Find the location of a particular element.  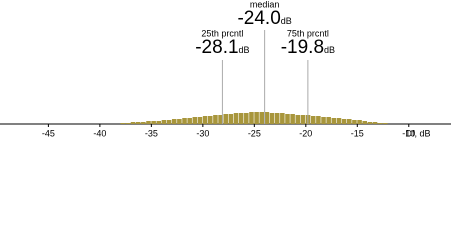

x-tick-label: -15 is located at coordinates (357, 133).